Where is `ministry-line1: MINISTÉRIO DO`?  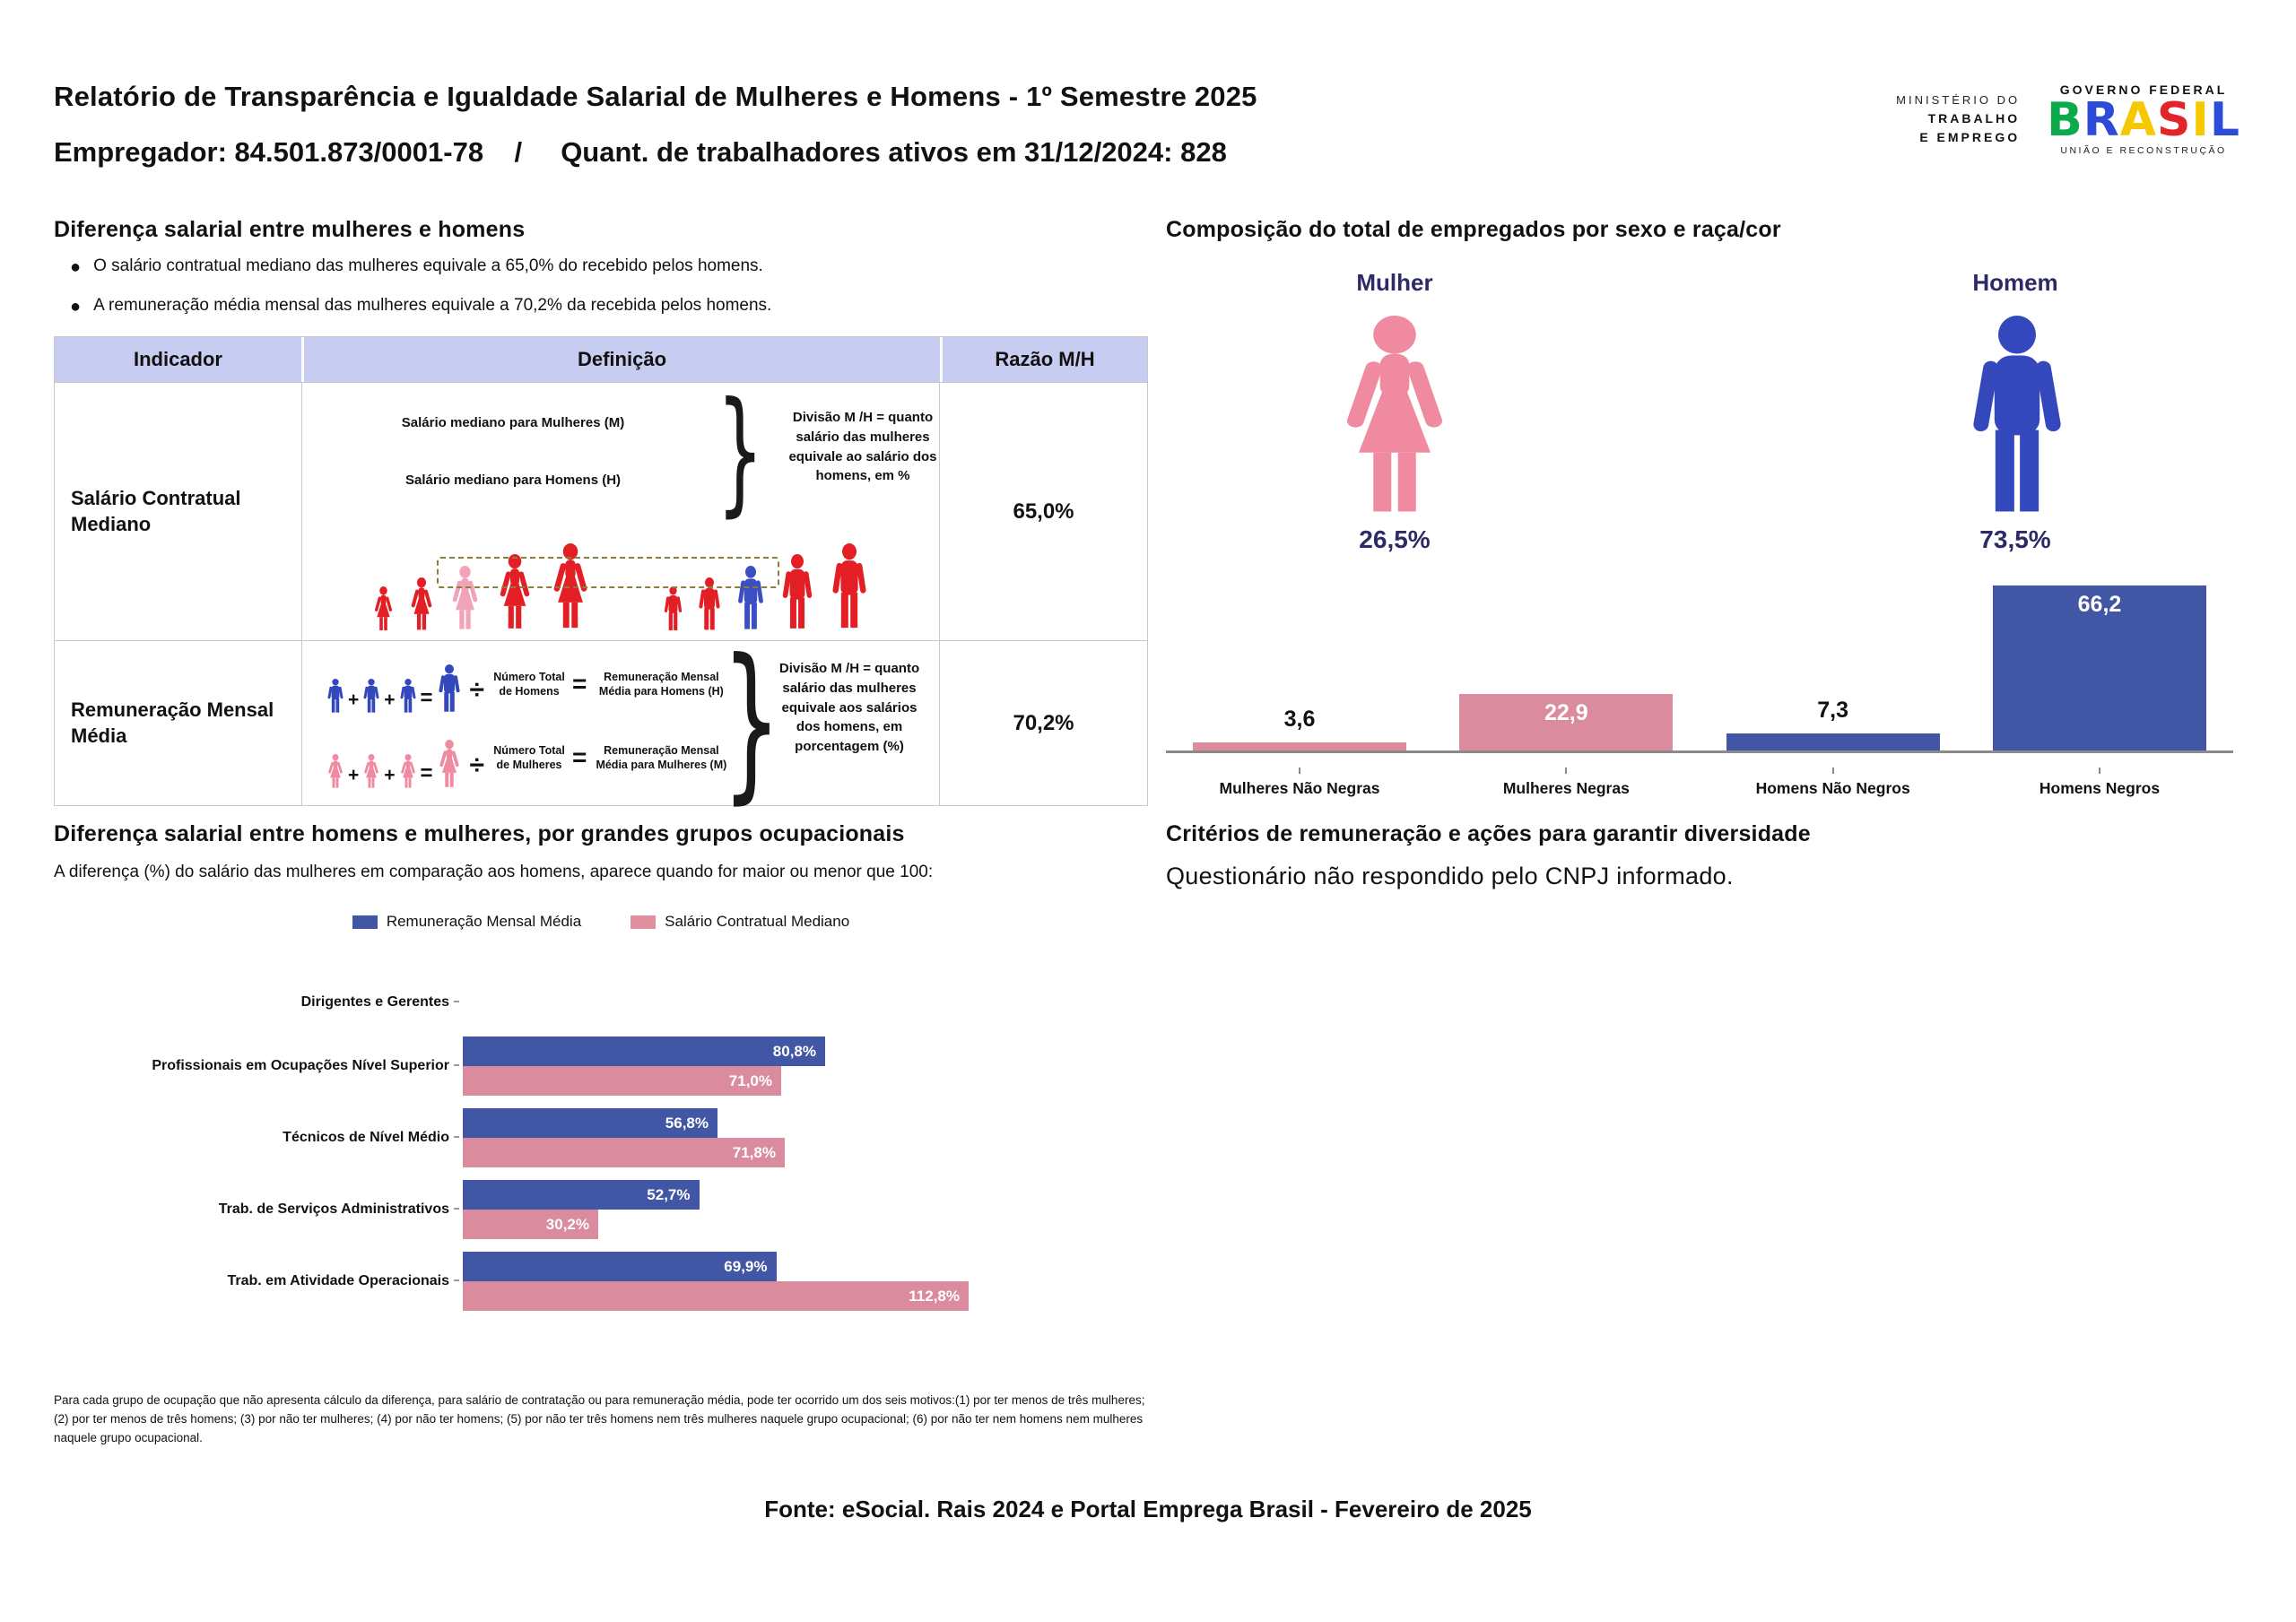 ministry-line1: MINISTÉRIO DO is located at coordinates (1958, 100).